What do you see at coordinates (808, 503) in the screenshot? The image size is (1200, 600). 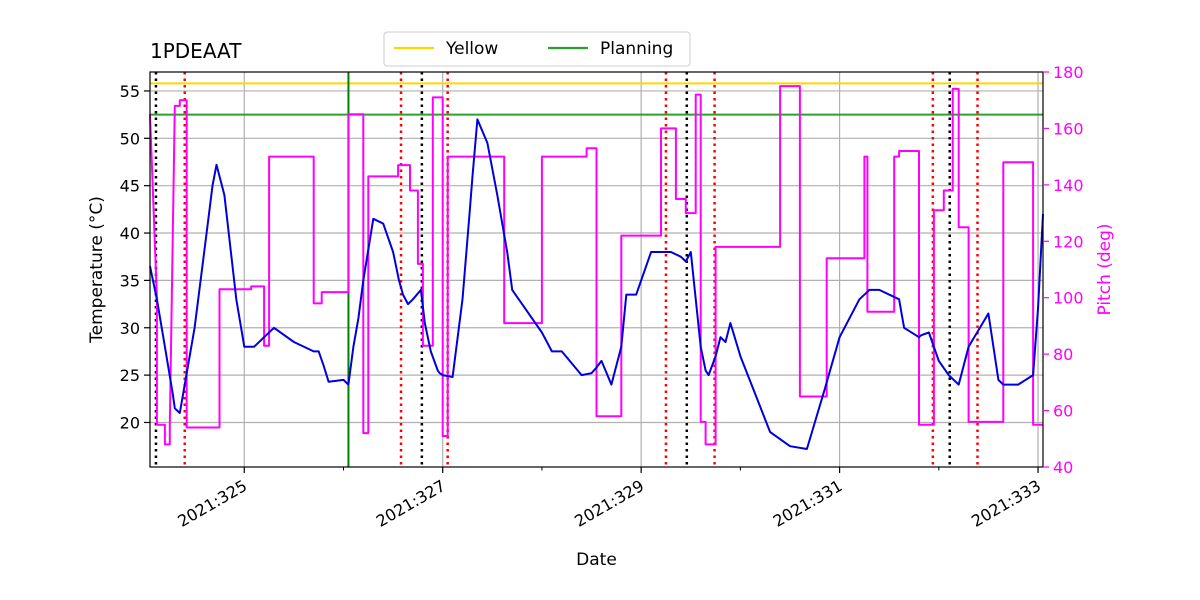 I see `x-tick-label: 2021:331` at bounding box center [808, 503].